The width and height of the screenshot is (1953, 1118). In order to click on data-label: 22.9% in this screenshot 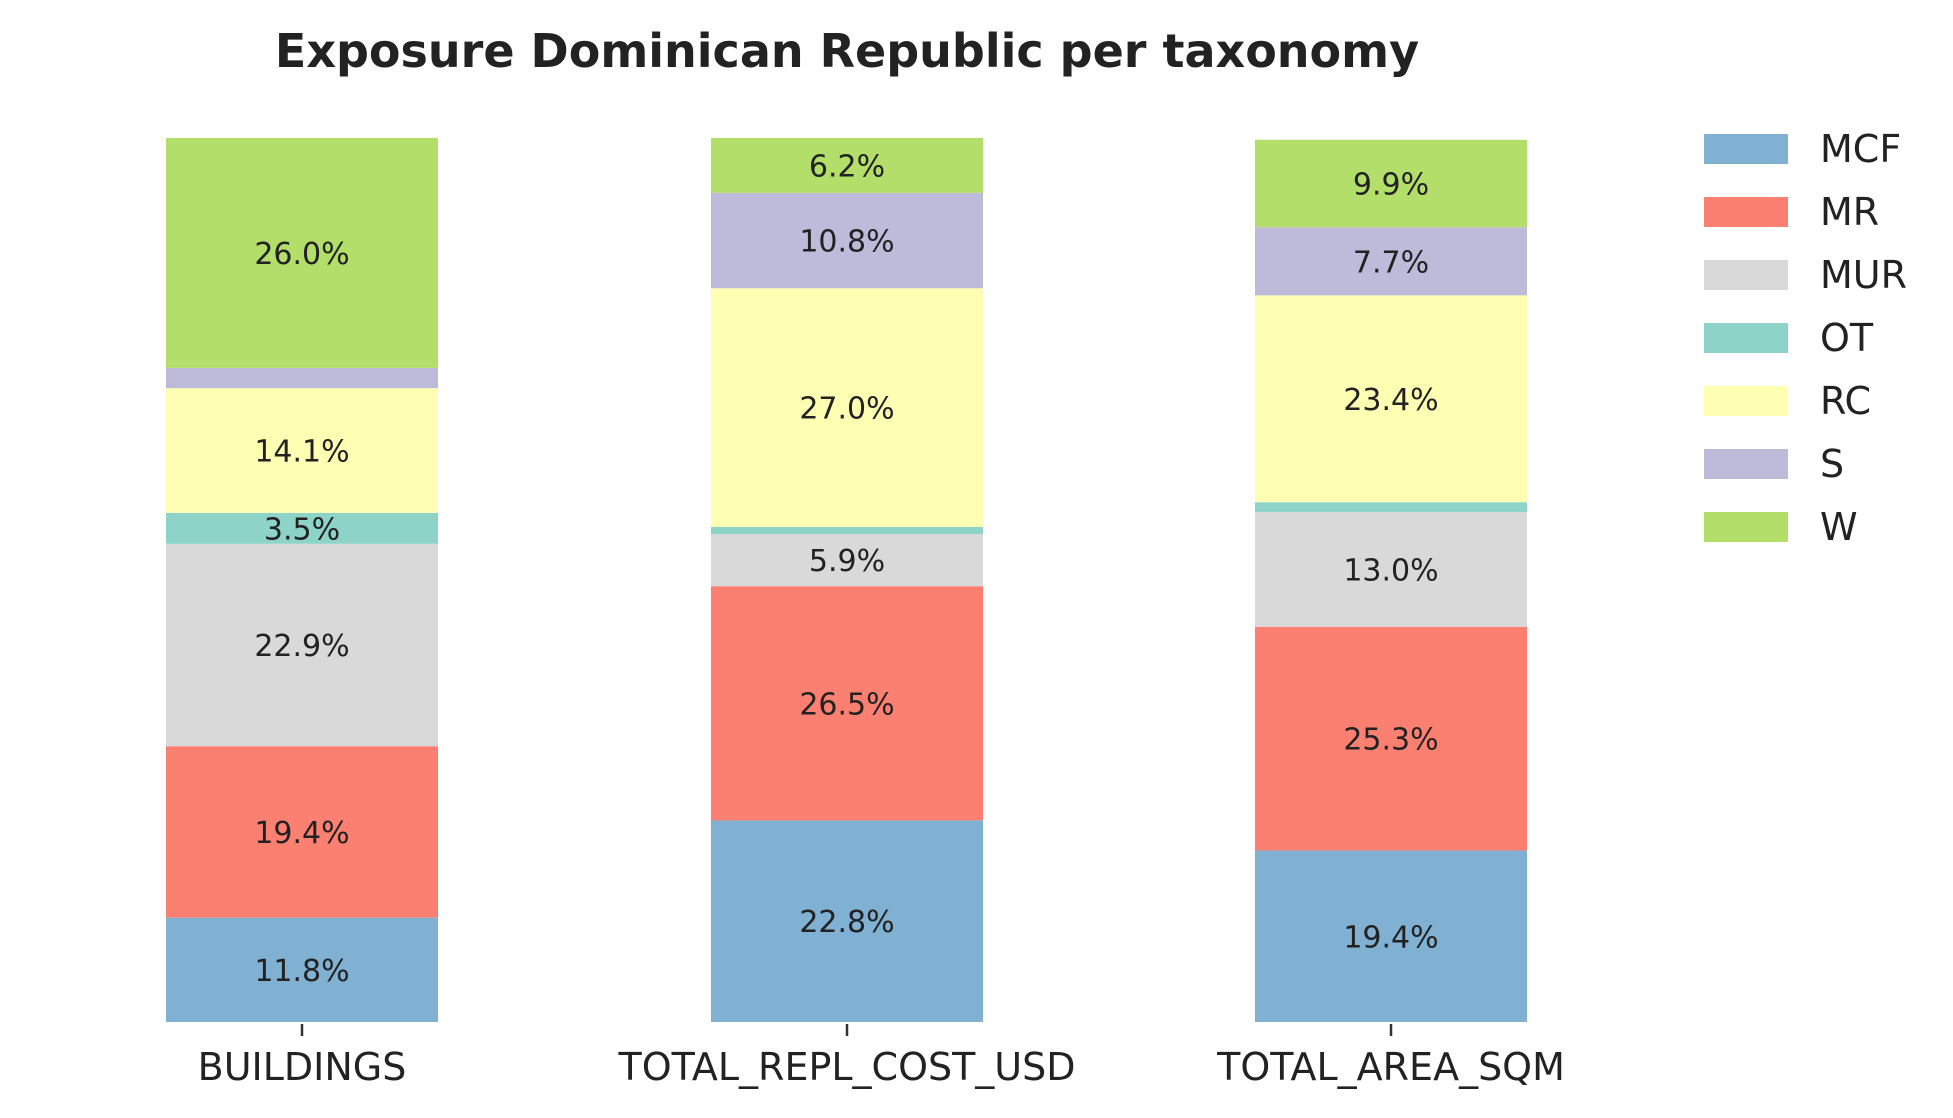, I will do `click(301, 646)`.